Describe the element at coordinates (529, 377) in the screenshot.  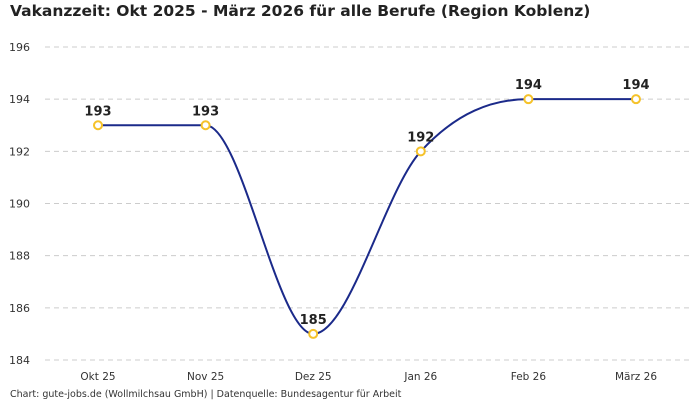
I see `x-tick-label: Feb 26` at that location.